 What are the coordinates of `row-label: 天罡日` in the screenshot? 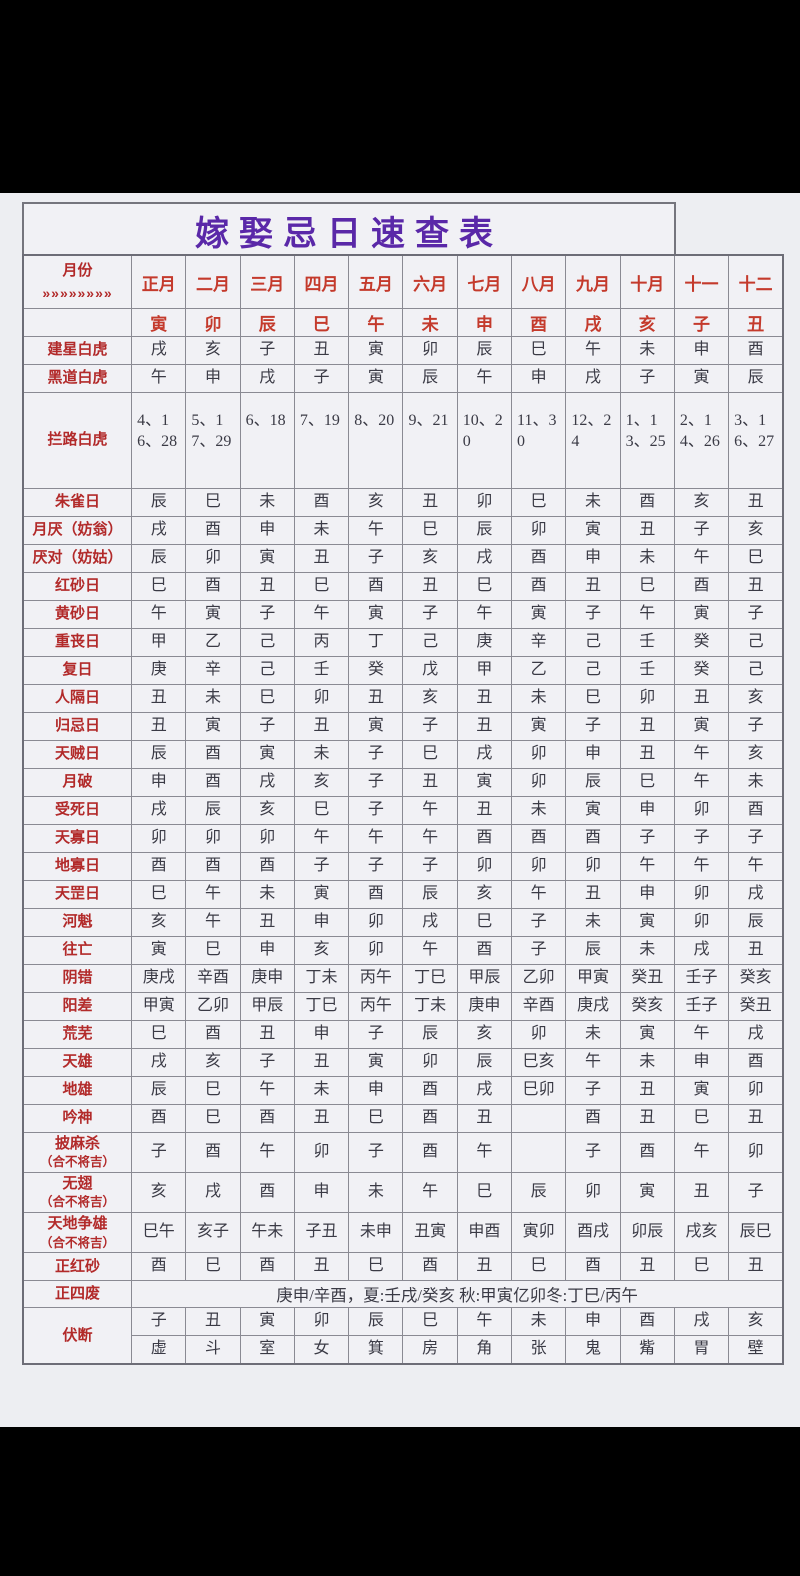 It's located at (77, 894).